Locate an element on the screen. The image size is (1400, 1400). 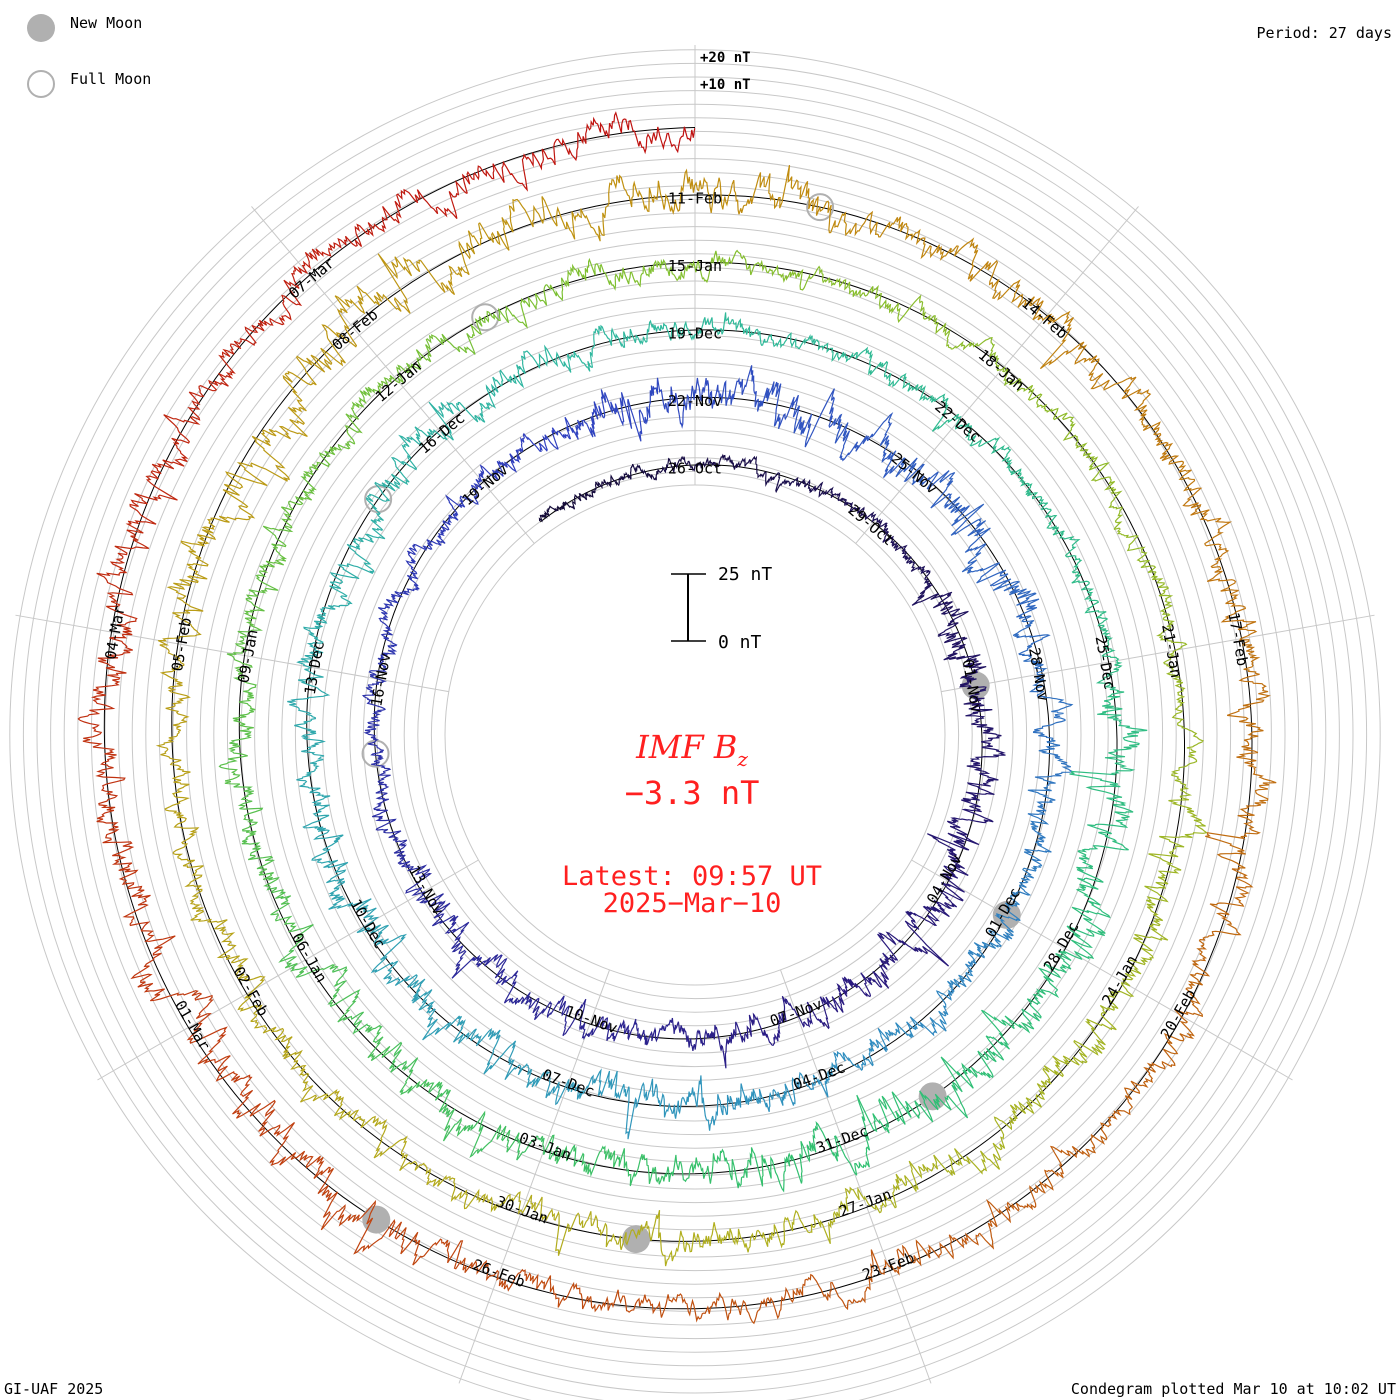
scale-bar: 25 nT 0 nT is located at coordinates (721, 608).